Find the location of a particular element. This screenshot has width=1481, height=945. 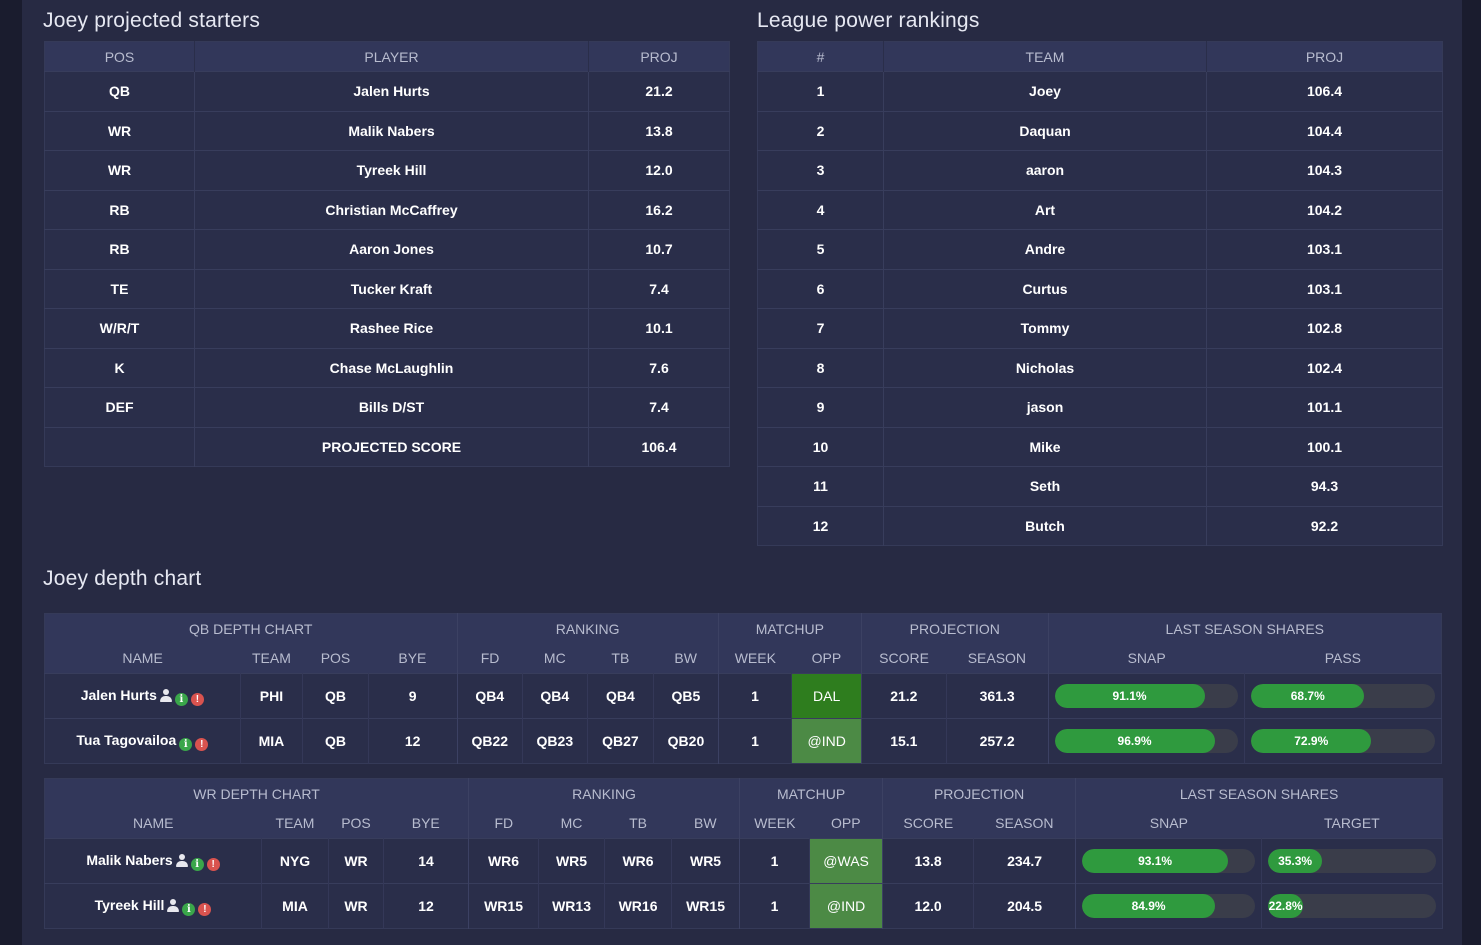

starters-total-row: PROJECTED SCORE 106.4 is located at coordinates (387, 446).